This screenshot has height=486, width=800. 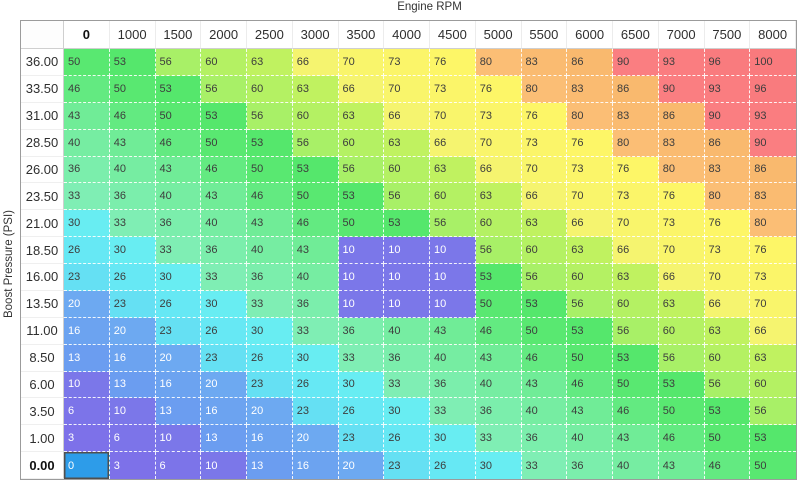 What do you see at coordinates (87, 385) in the screenshot?
I see `cell-r12-c0: 10` at bounding box center [87, 385].